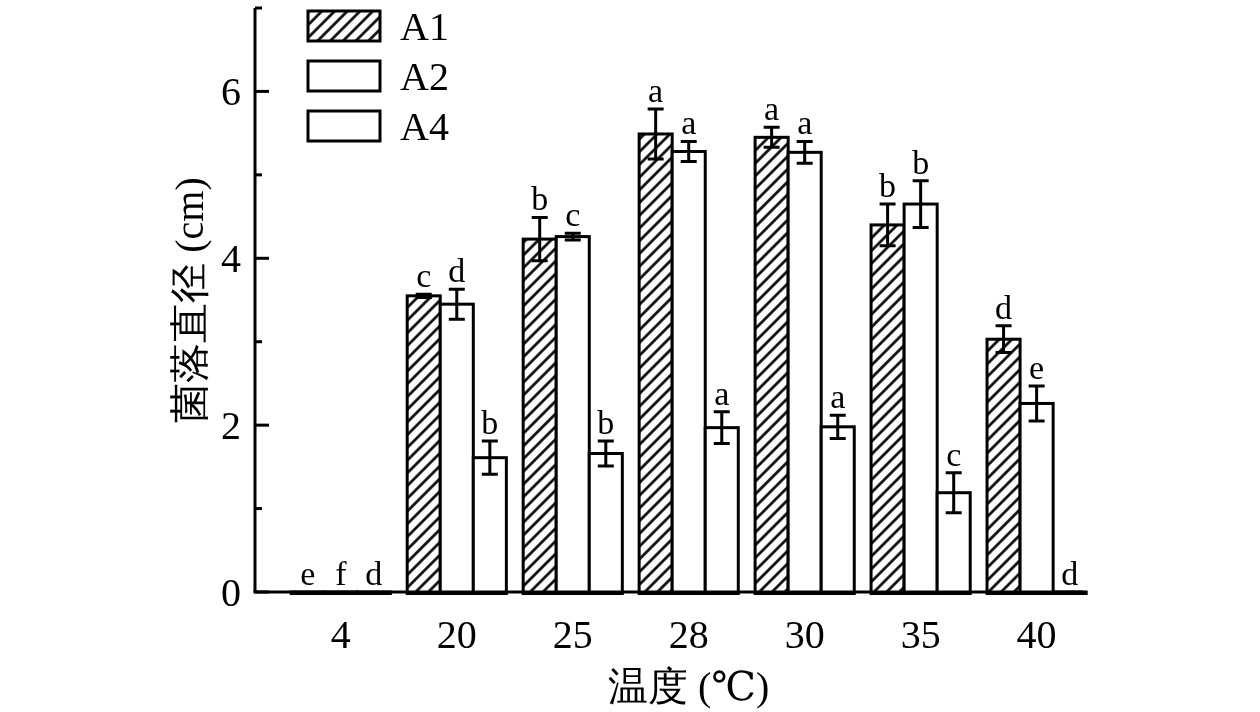 The width and height of the screenshot is (1260, 712). What do you see at coordinates (424, 26) in the screenshot?
I see `legend-label: A1` at bounding box center [424, 26].